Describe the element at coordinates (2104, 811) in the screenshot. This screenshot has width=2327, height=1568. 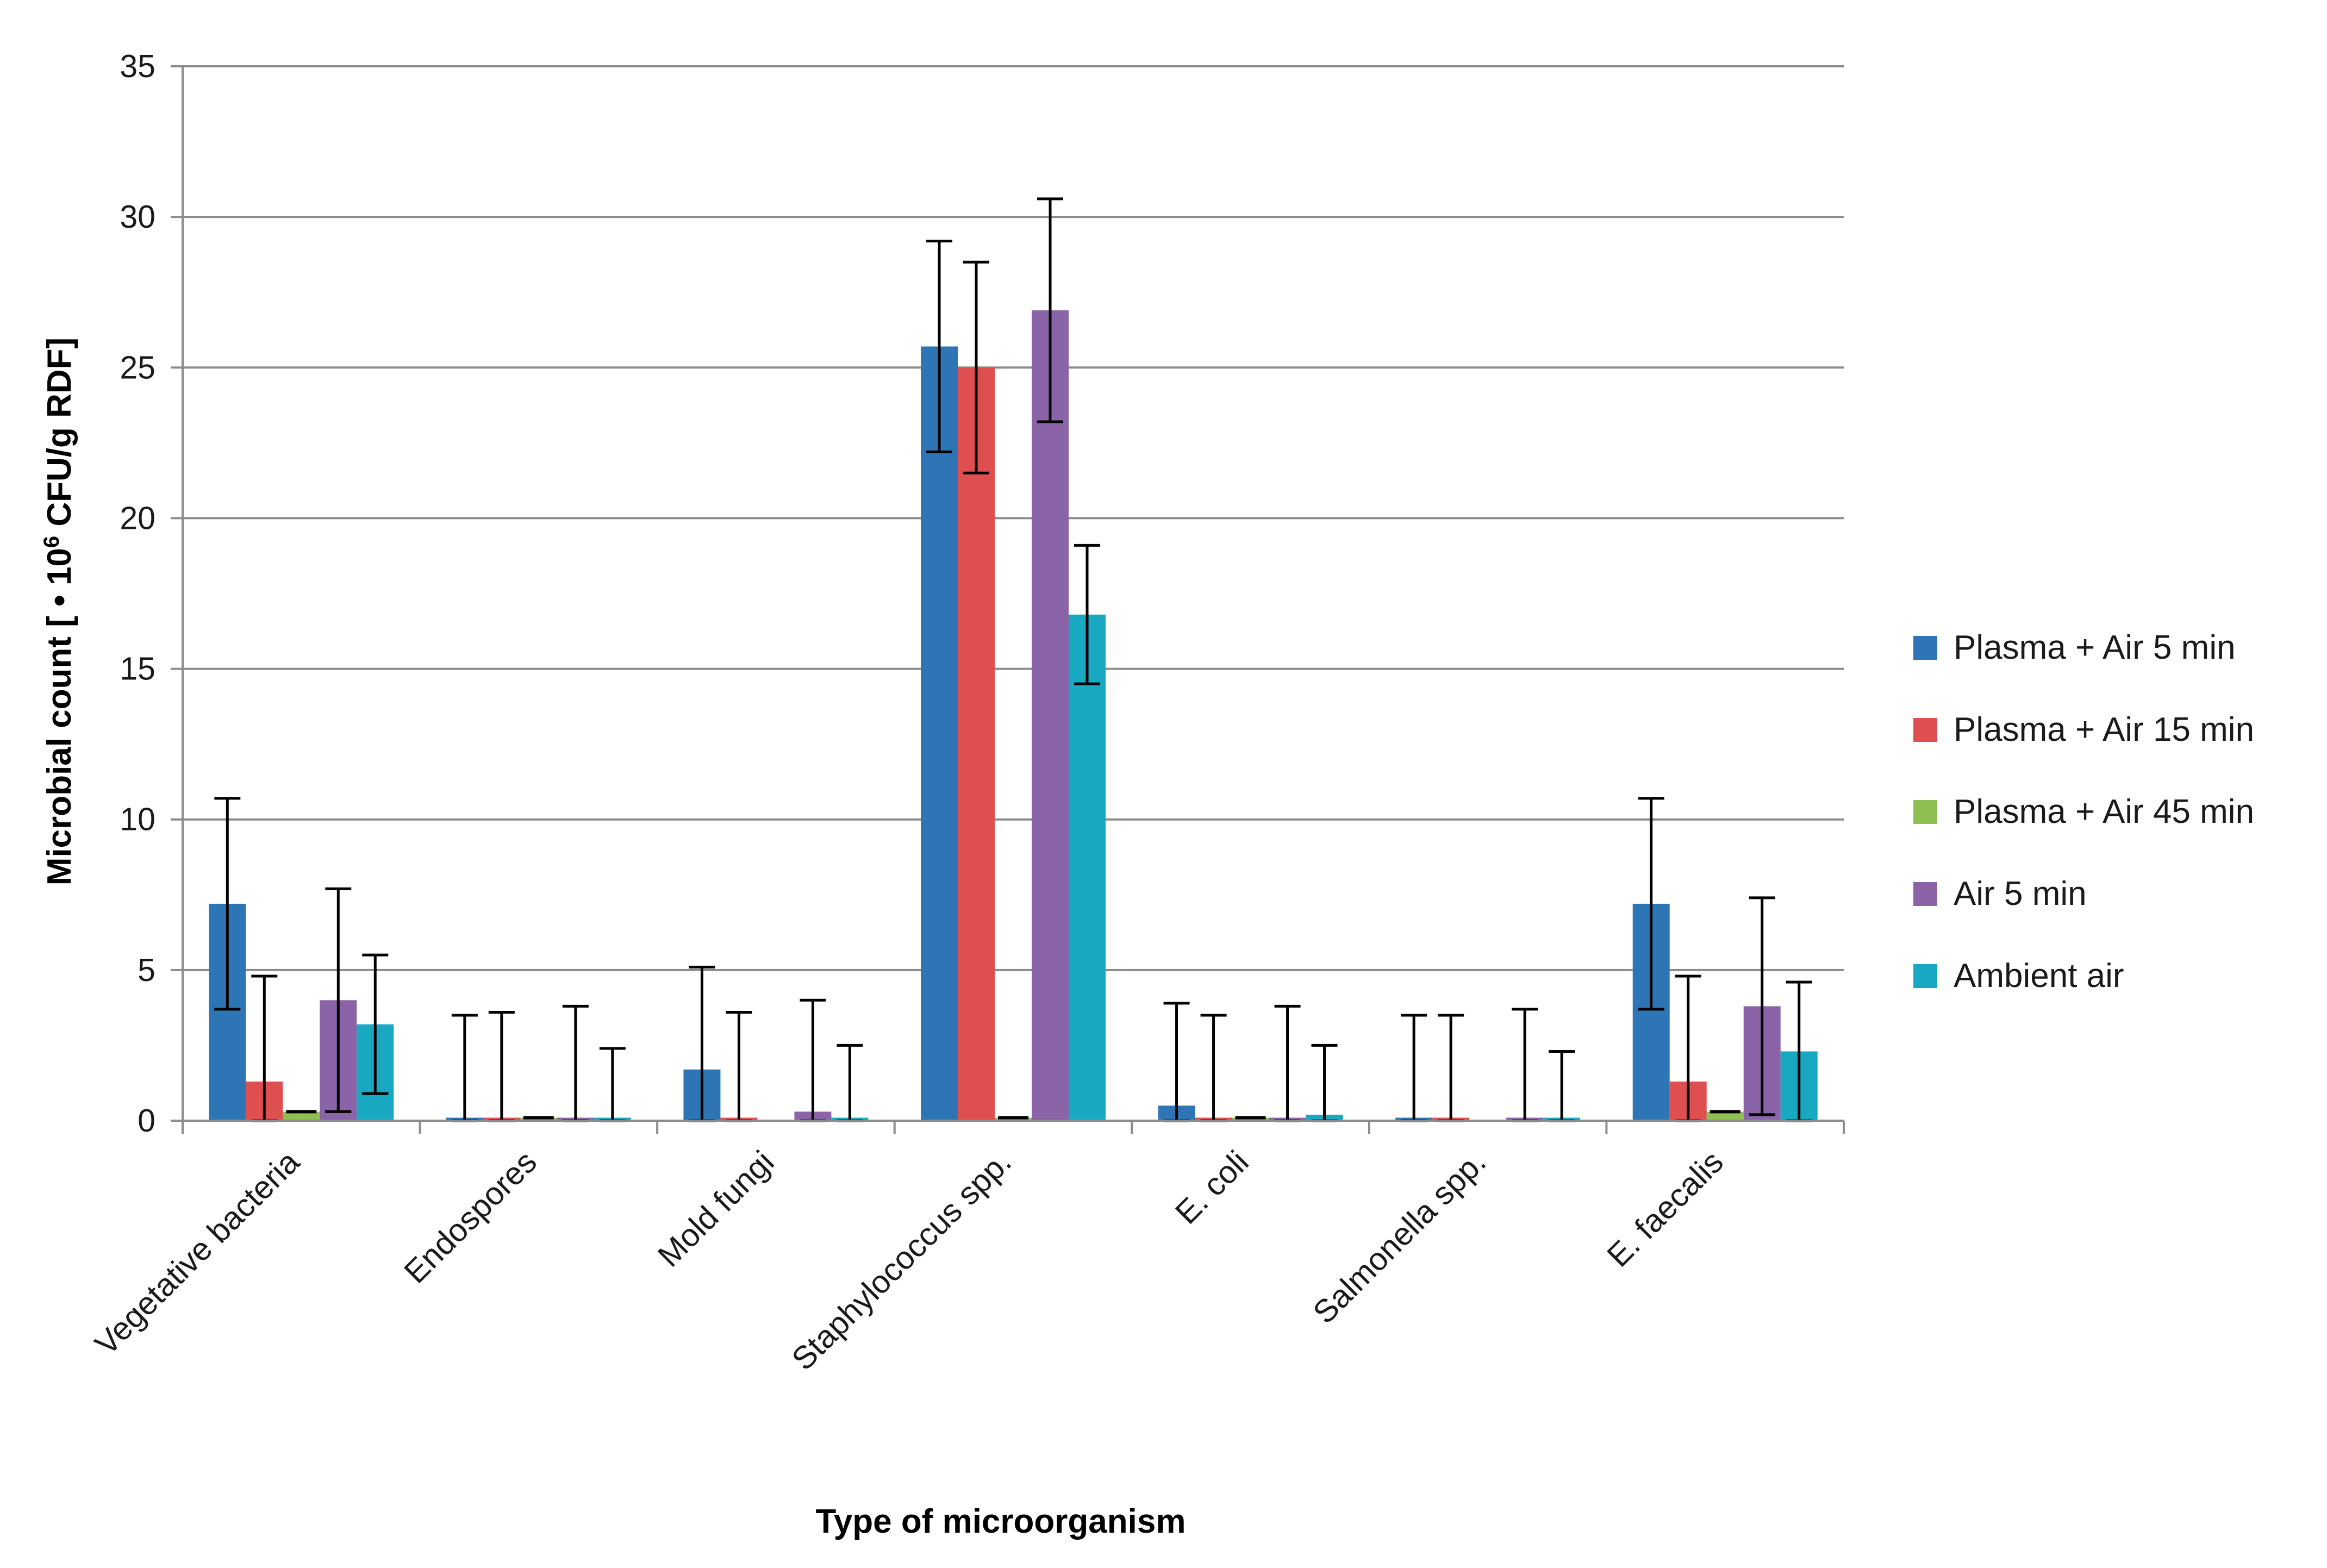
I see `legend-label: Plasma + Air 45 min` at that location.